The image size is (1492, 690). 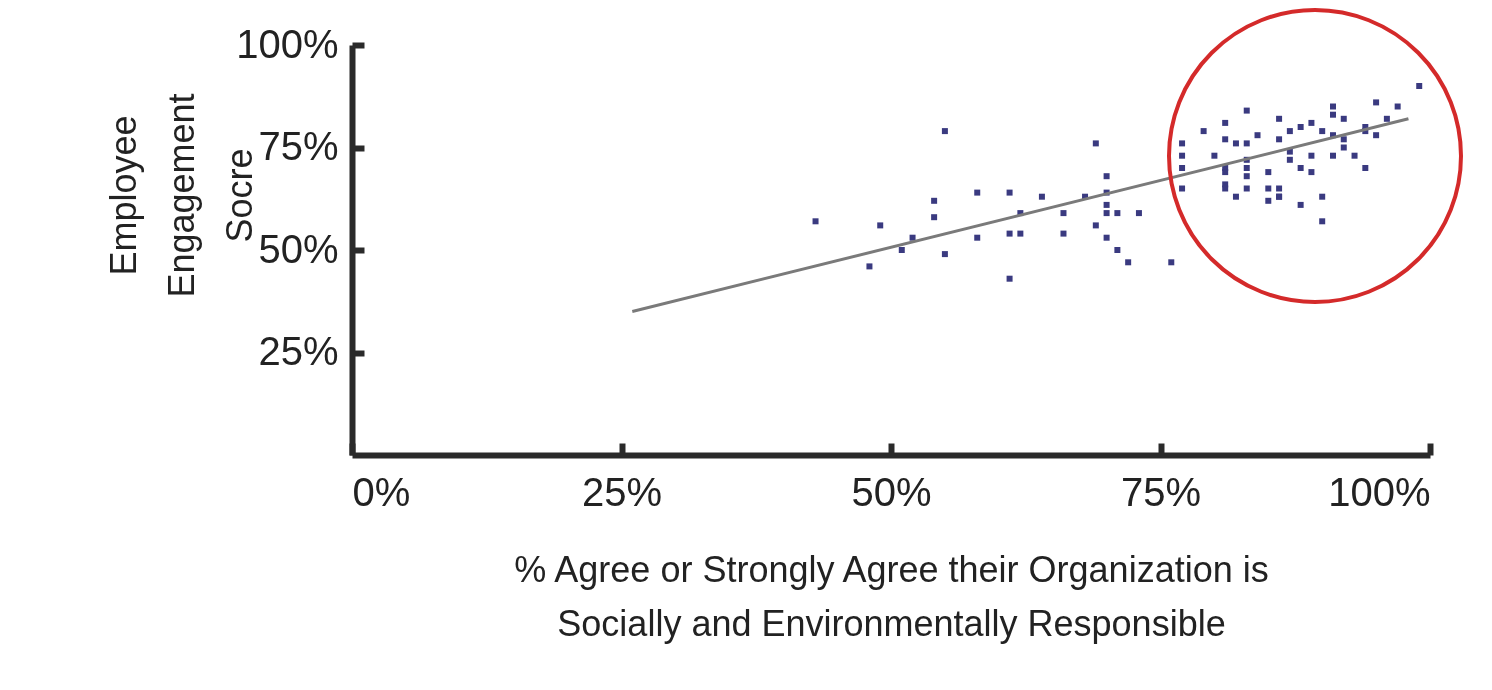 I want to click on y-tick-label: 25%, so click(x=298, y=351).